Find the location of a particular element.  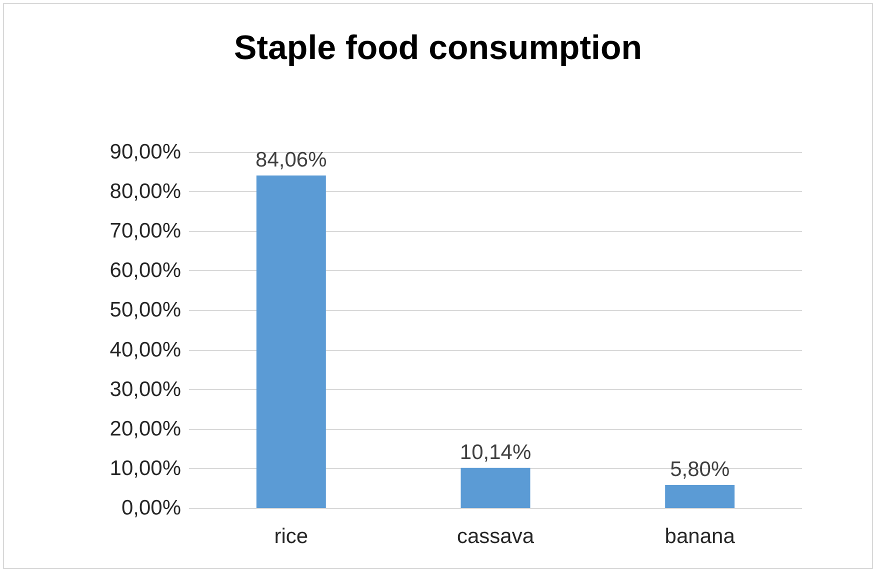

y-tick-label: 30,00% is located at coordinates (145, 389).